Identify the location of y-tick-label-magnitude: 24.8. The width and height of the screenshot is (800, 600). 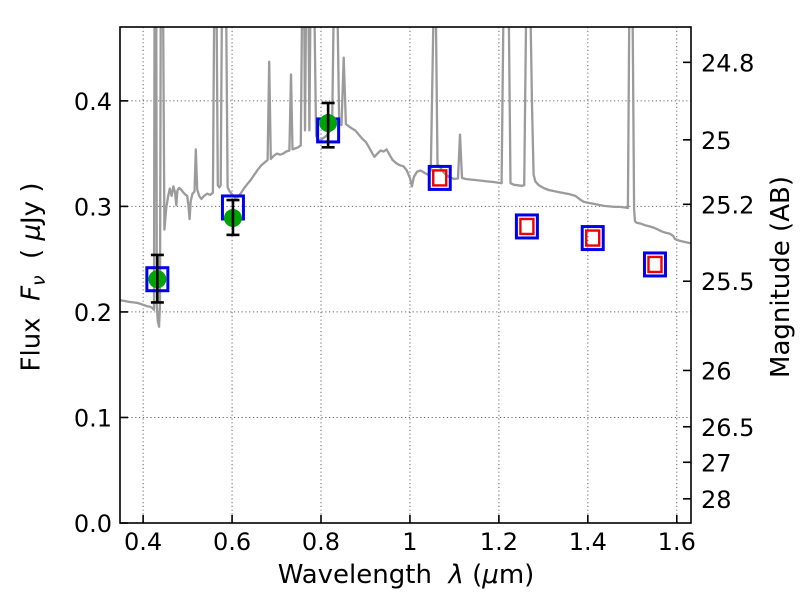
(727, 63).